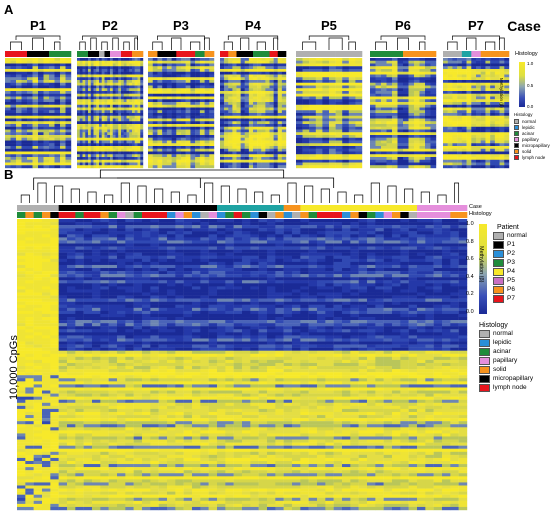  I want to click on panel-b-case-cell, so click(204, 208).